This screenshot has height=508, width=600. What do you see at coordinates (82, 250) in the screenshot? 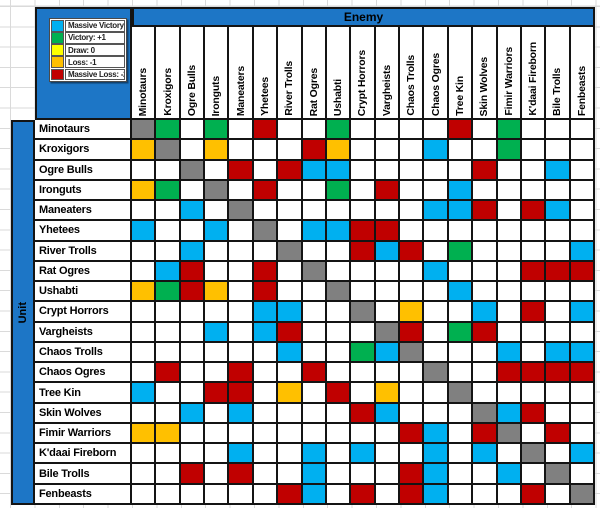
I see `row-label: River Trolls` at bounding box center [82, 250].